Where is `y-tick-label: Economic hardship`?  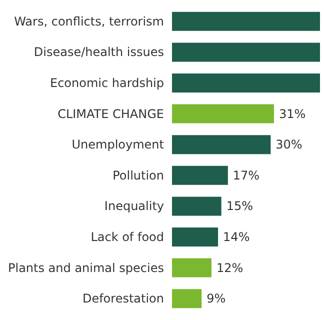
y-tick-label: Economic hardship is located at coordinates (107, 83).